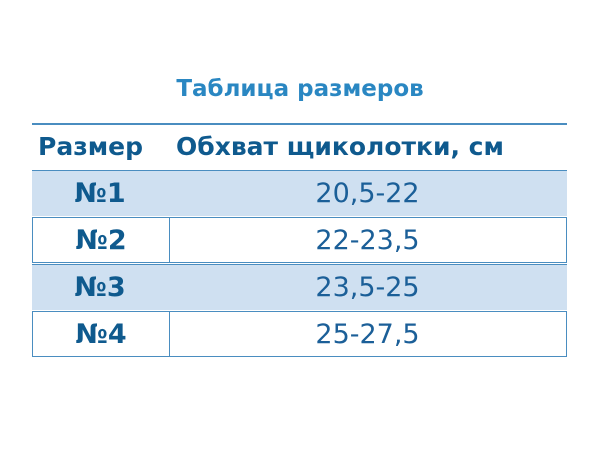 The width and height of the screenshot is (600, 450). What do you see at coordinates (299, 287) in the screenshot?
I see `table-row: №3 23,5-25` at bounding box center [299, 287].